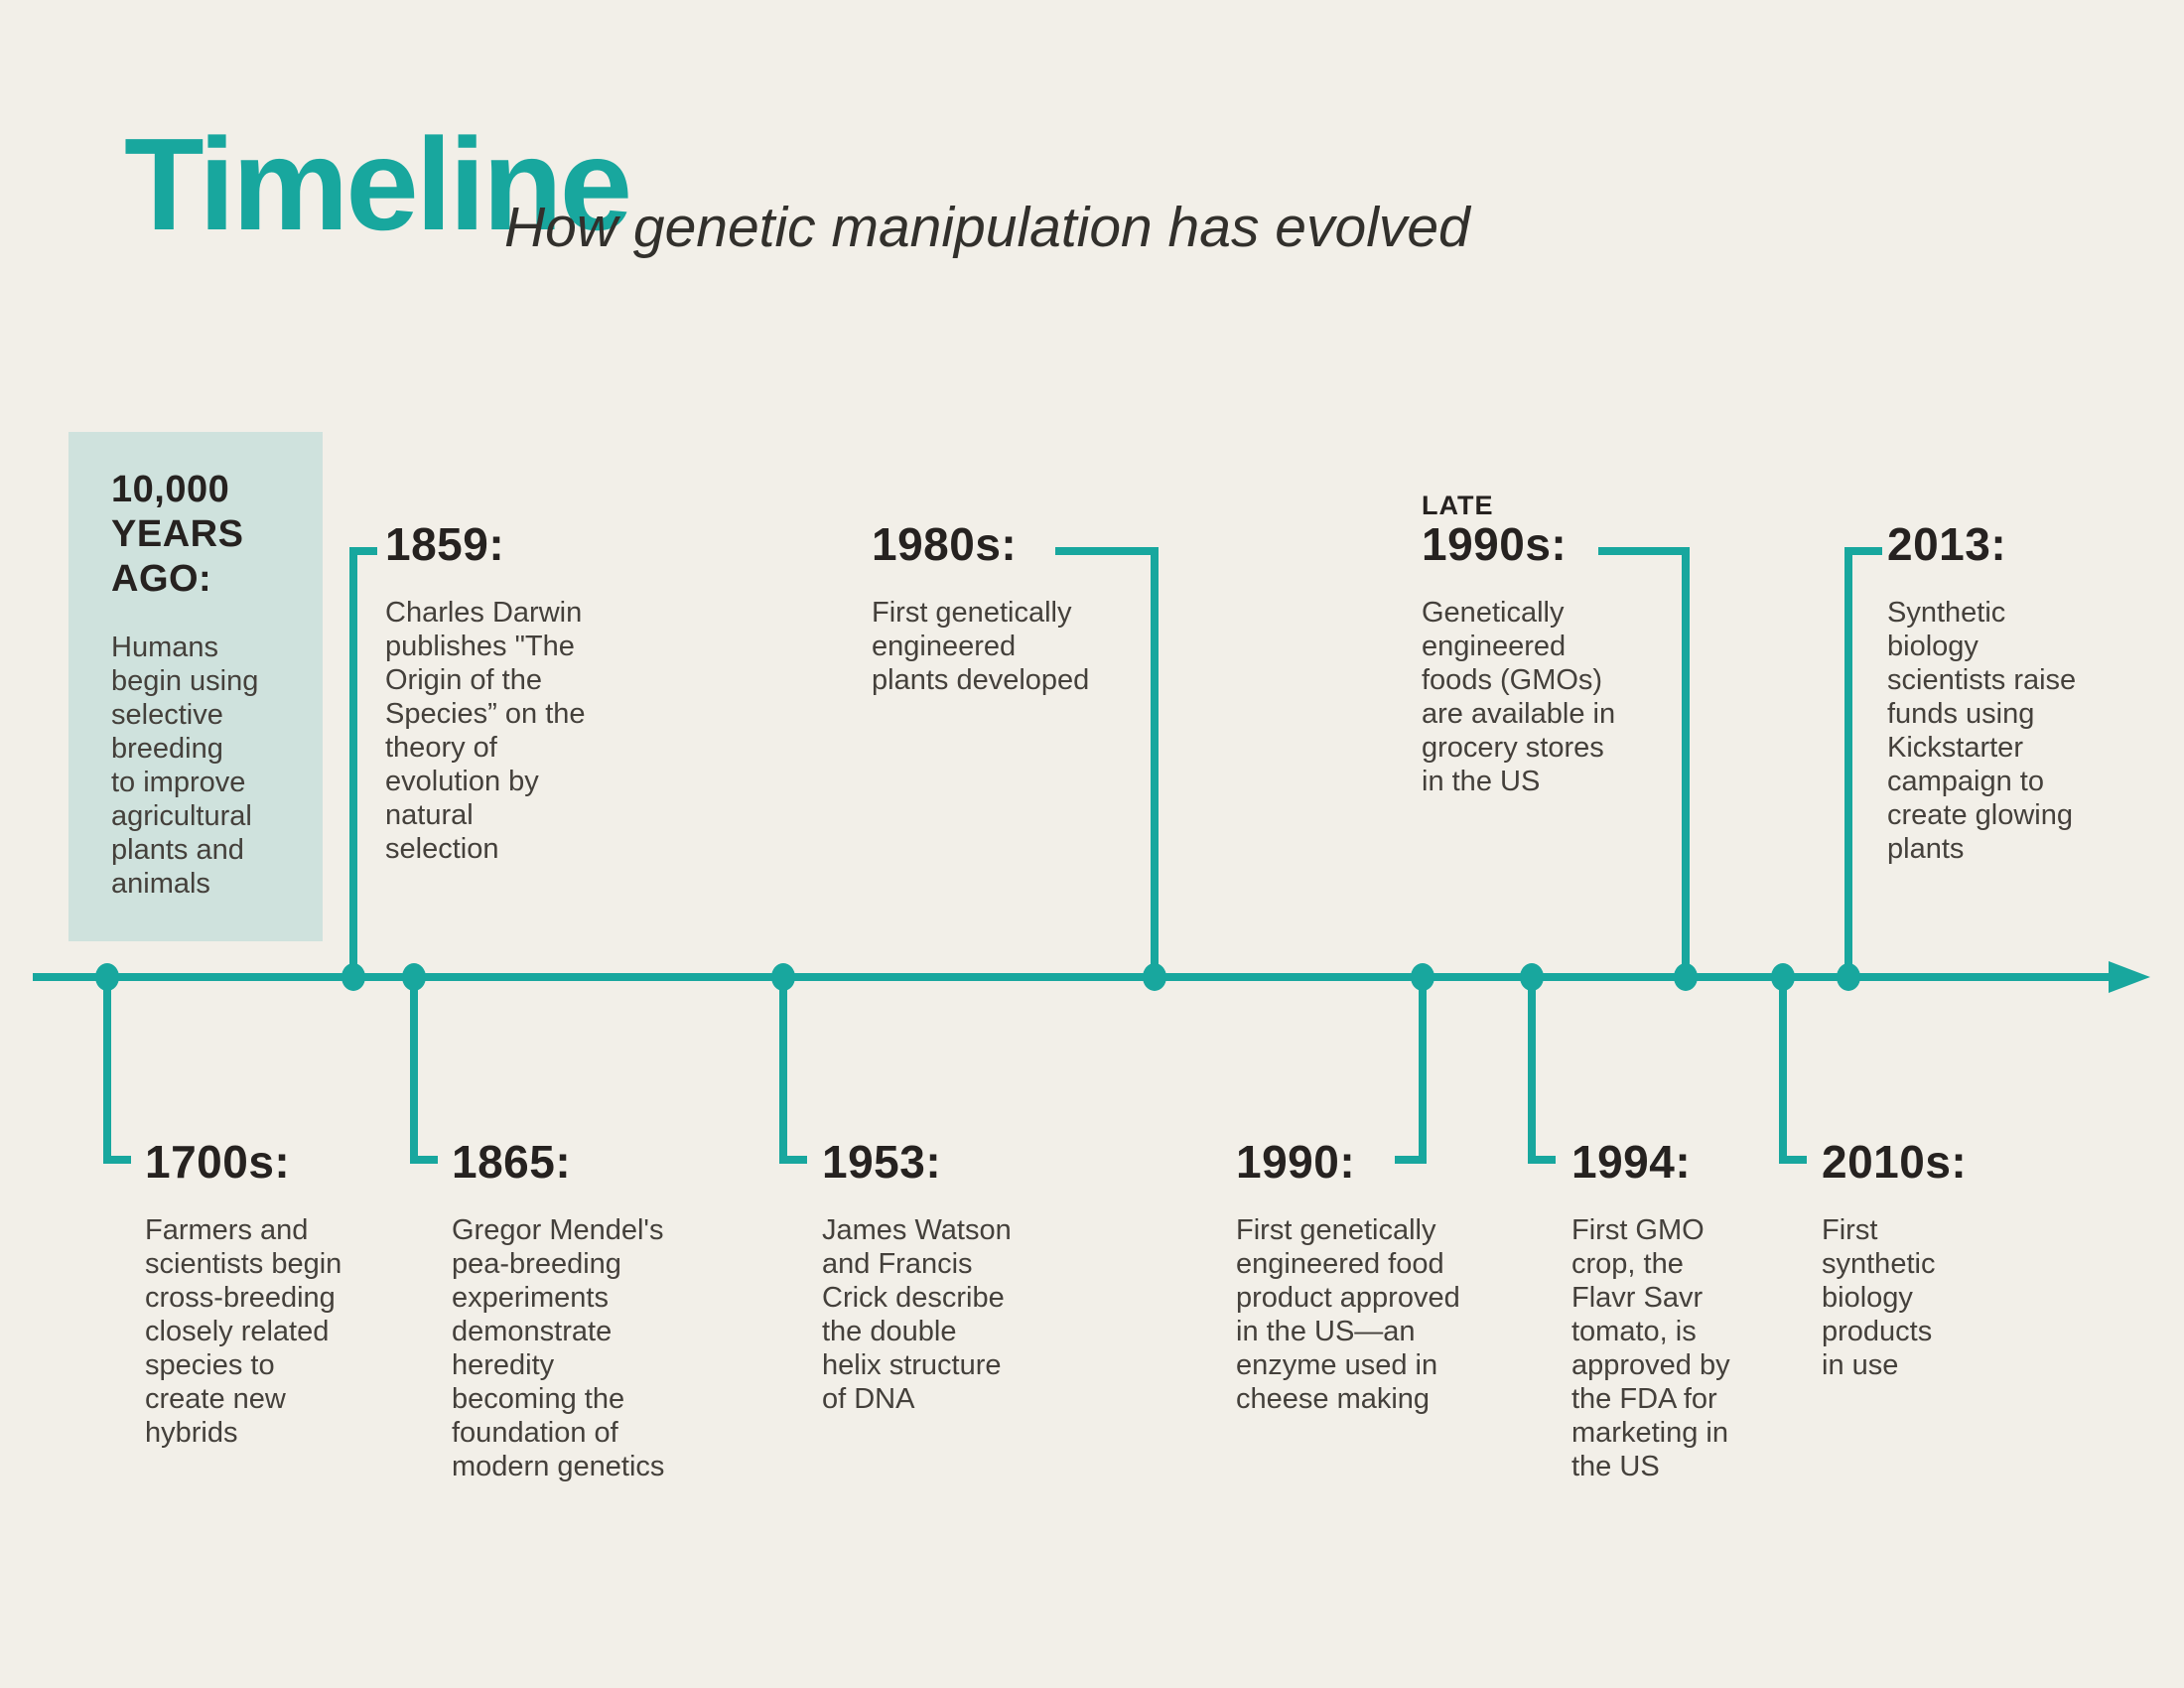 The image size is (2184, 1688). What do you see at coordinates (987, 227) in the screenshot?
I see `page-subtitle: How genetic manipulation has evolved` at bounding box center [987, 227].